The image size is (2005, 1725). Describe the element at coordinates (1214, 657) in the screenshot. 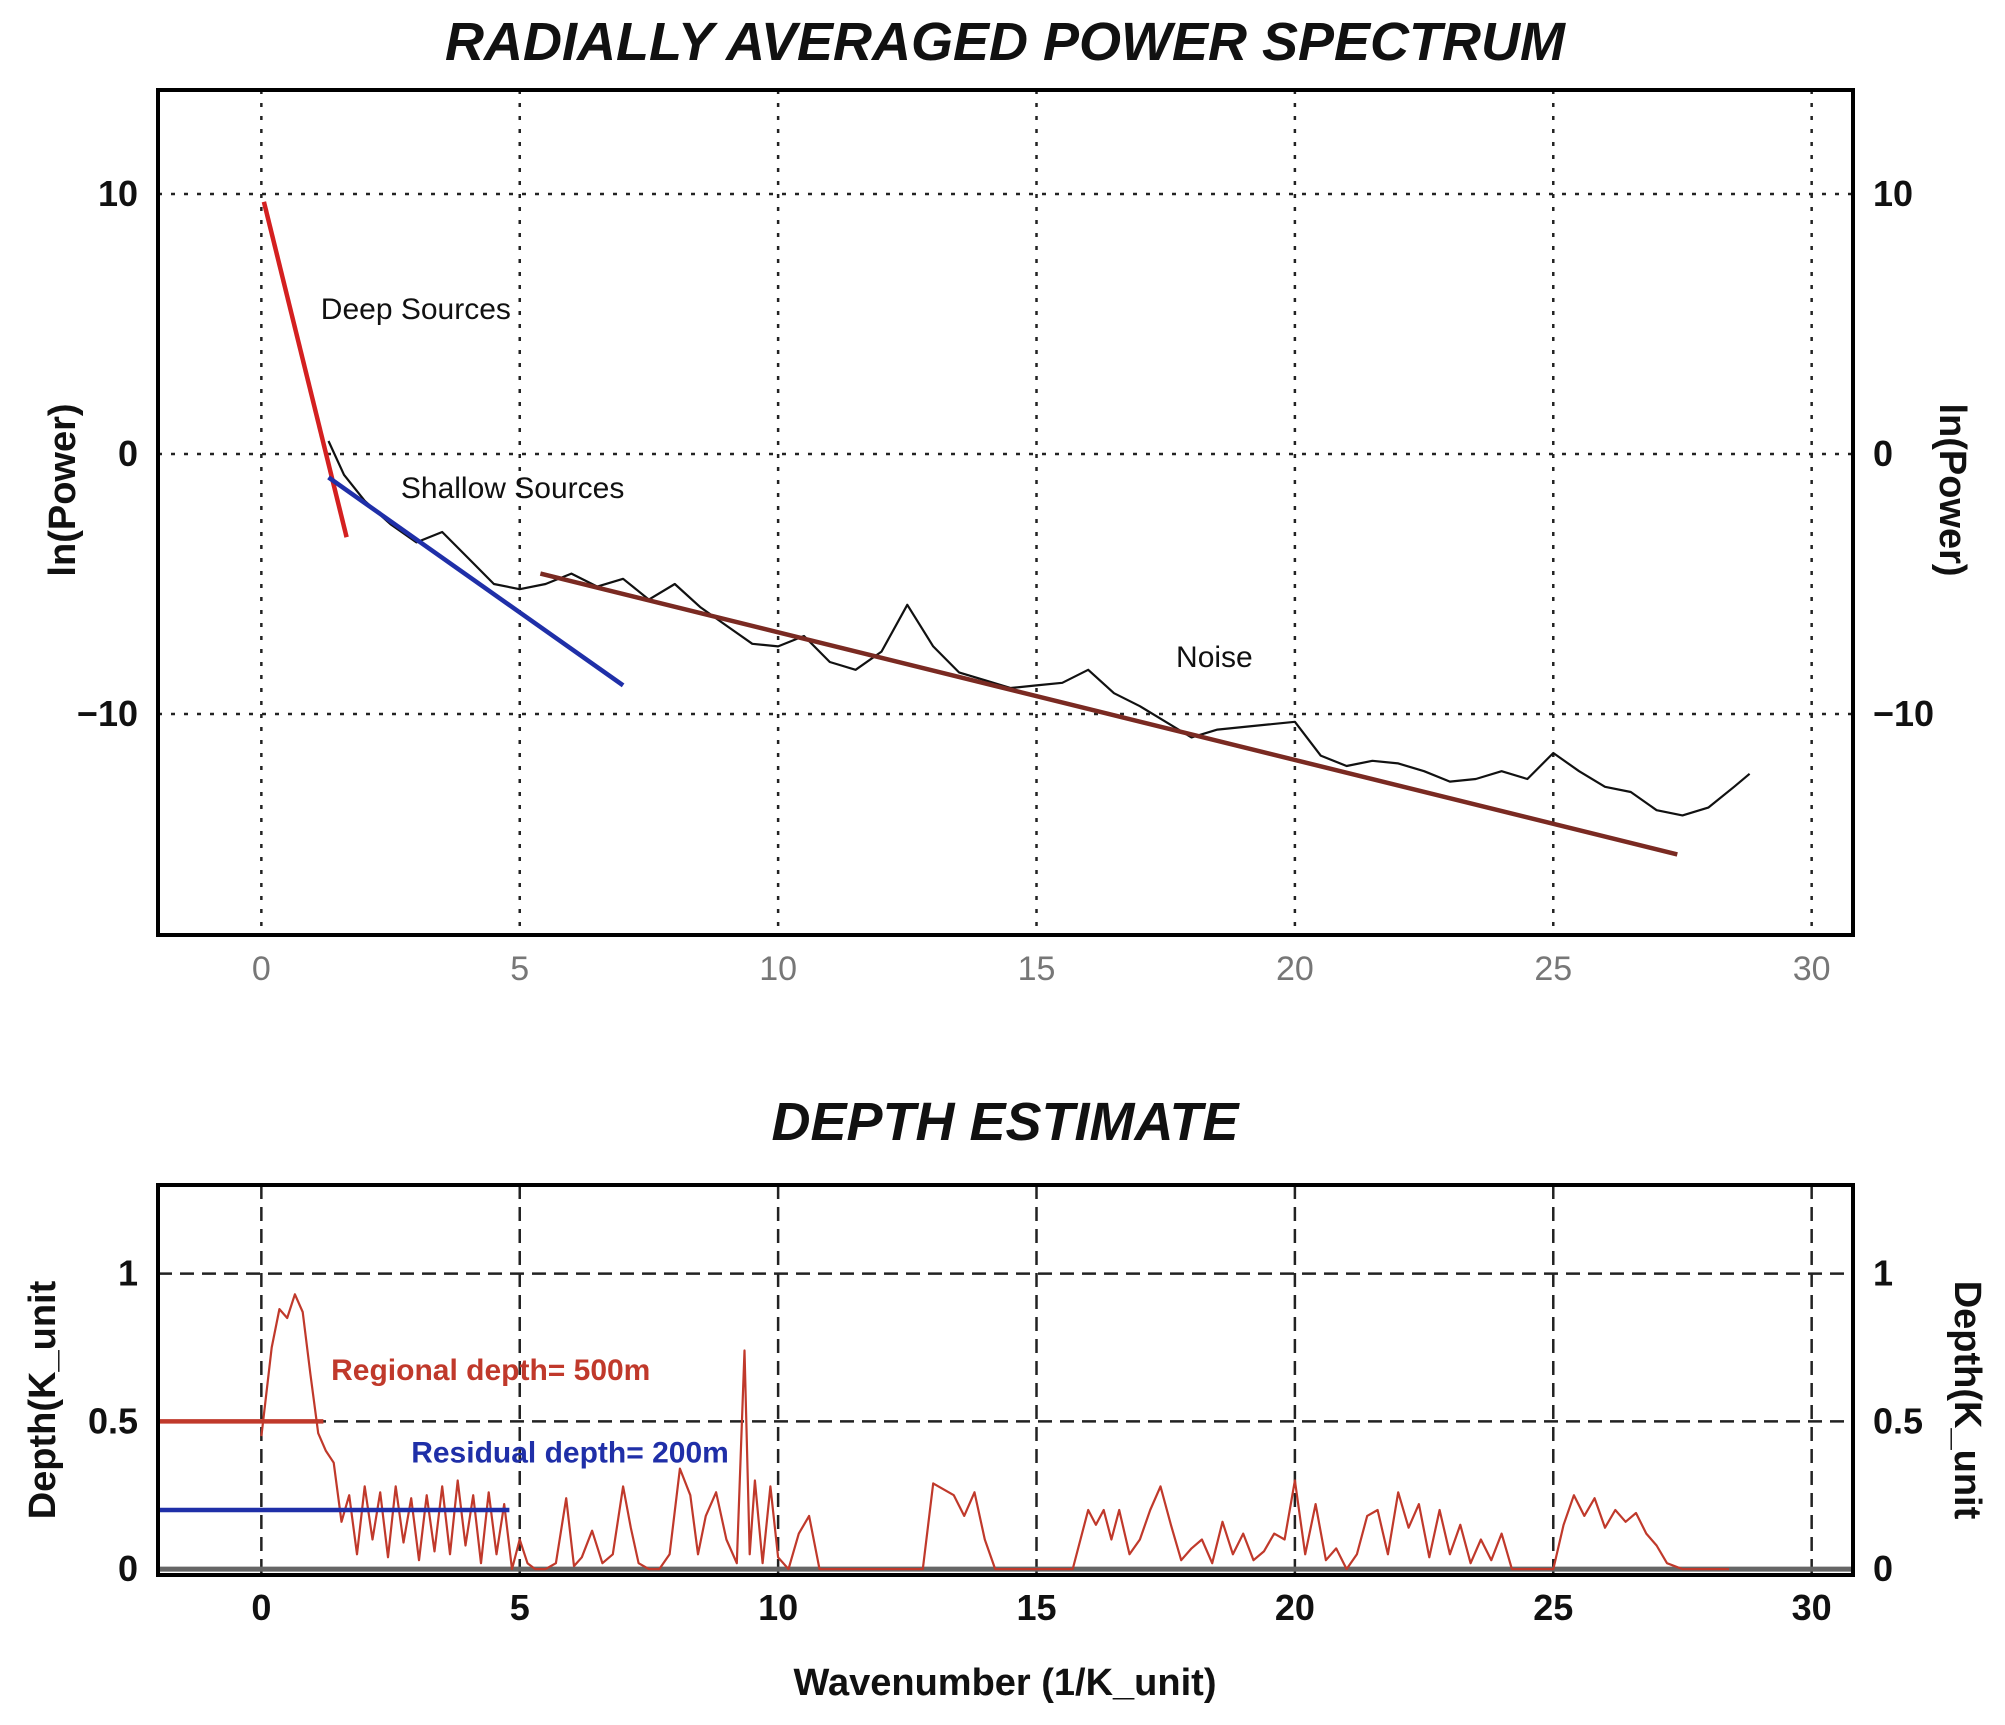

I see `annotation-label: Noise` at that location.